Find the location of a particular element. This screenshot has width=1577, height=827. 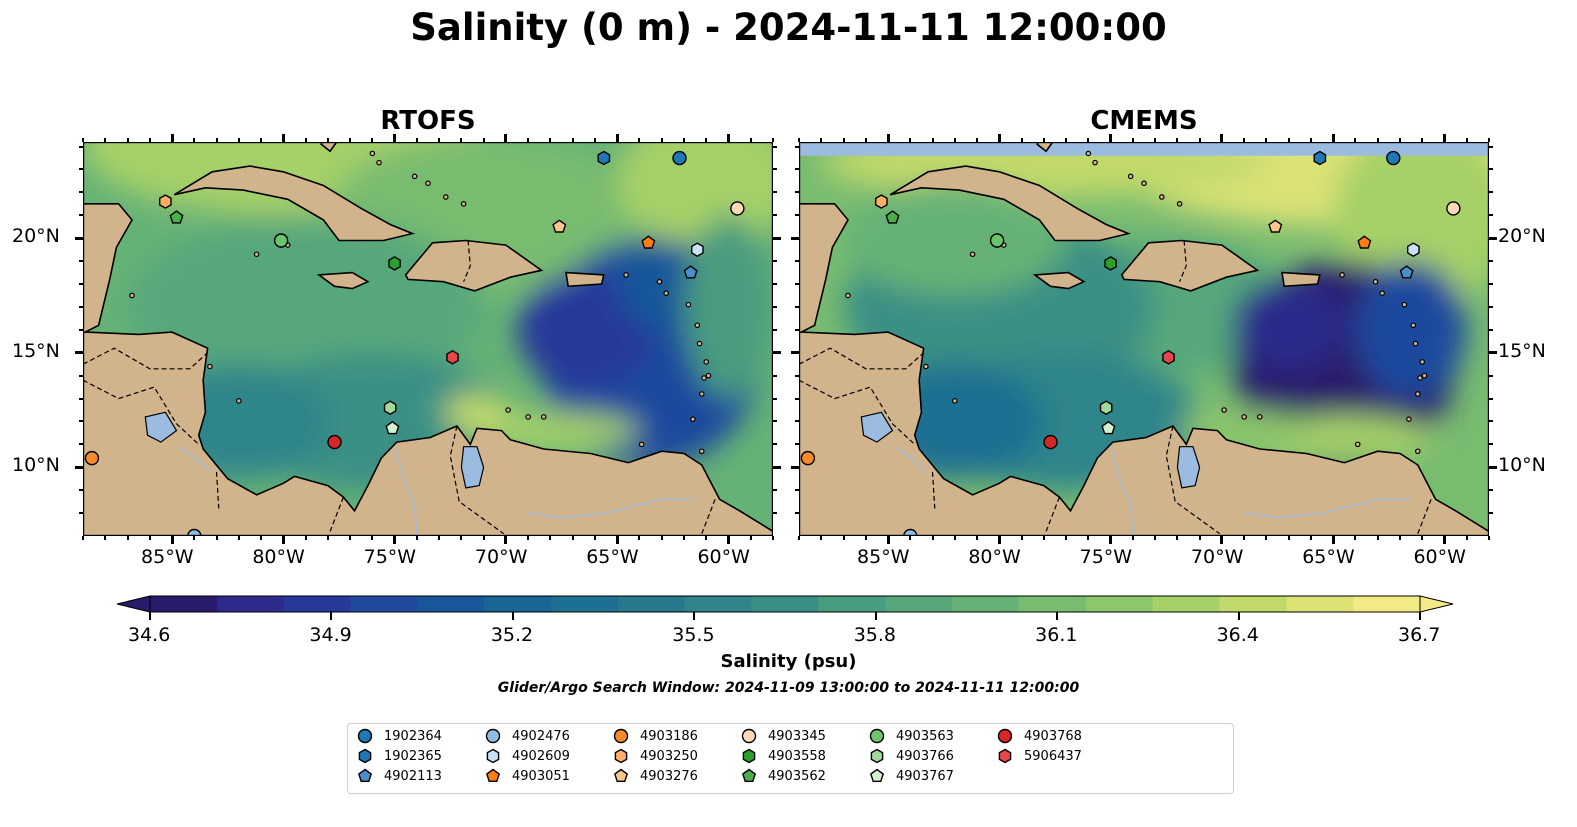

legend-label: 4902113 is located at coordinates (413, 776).